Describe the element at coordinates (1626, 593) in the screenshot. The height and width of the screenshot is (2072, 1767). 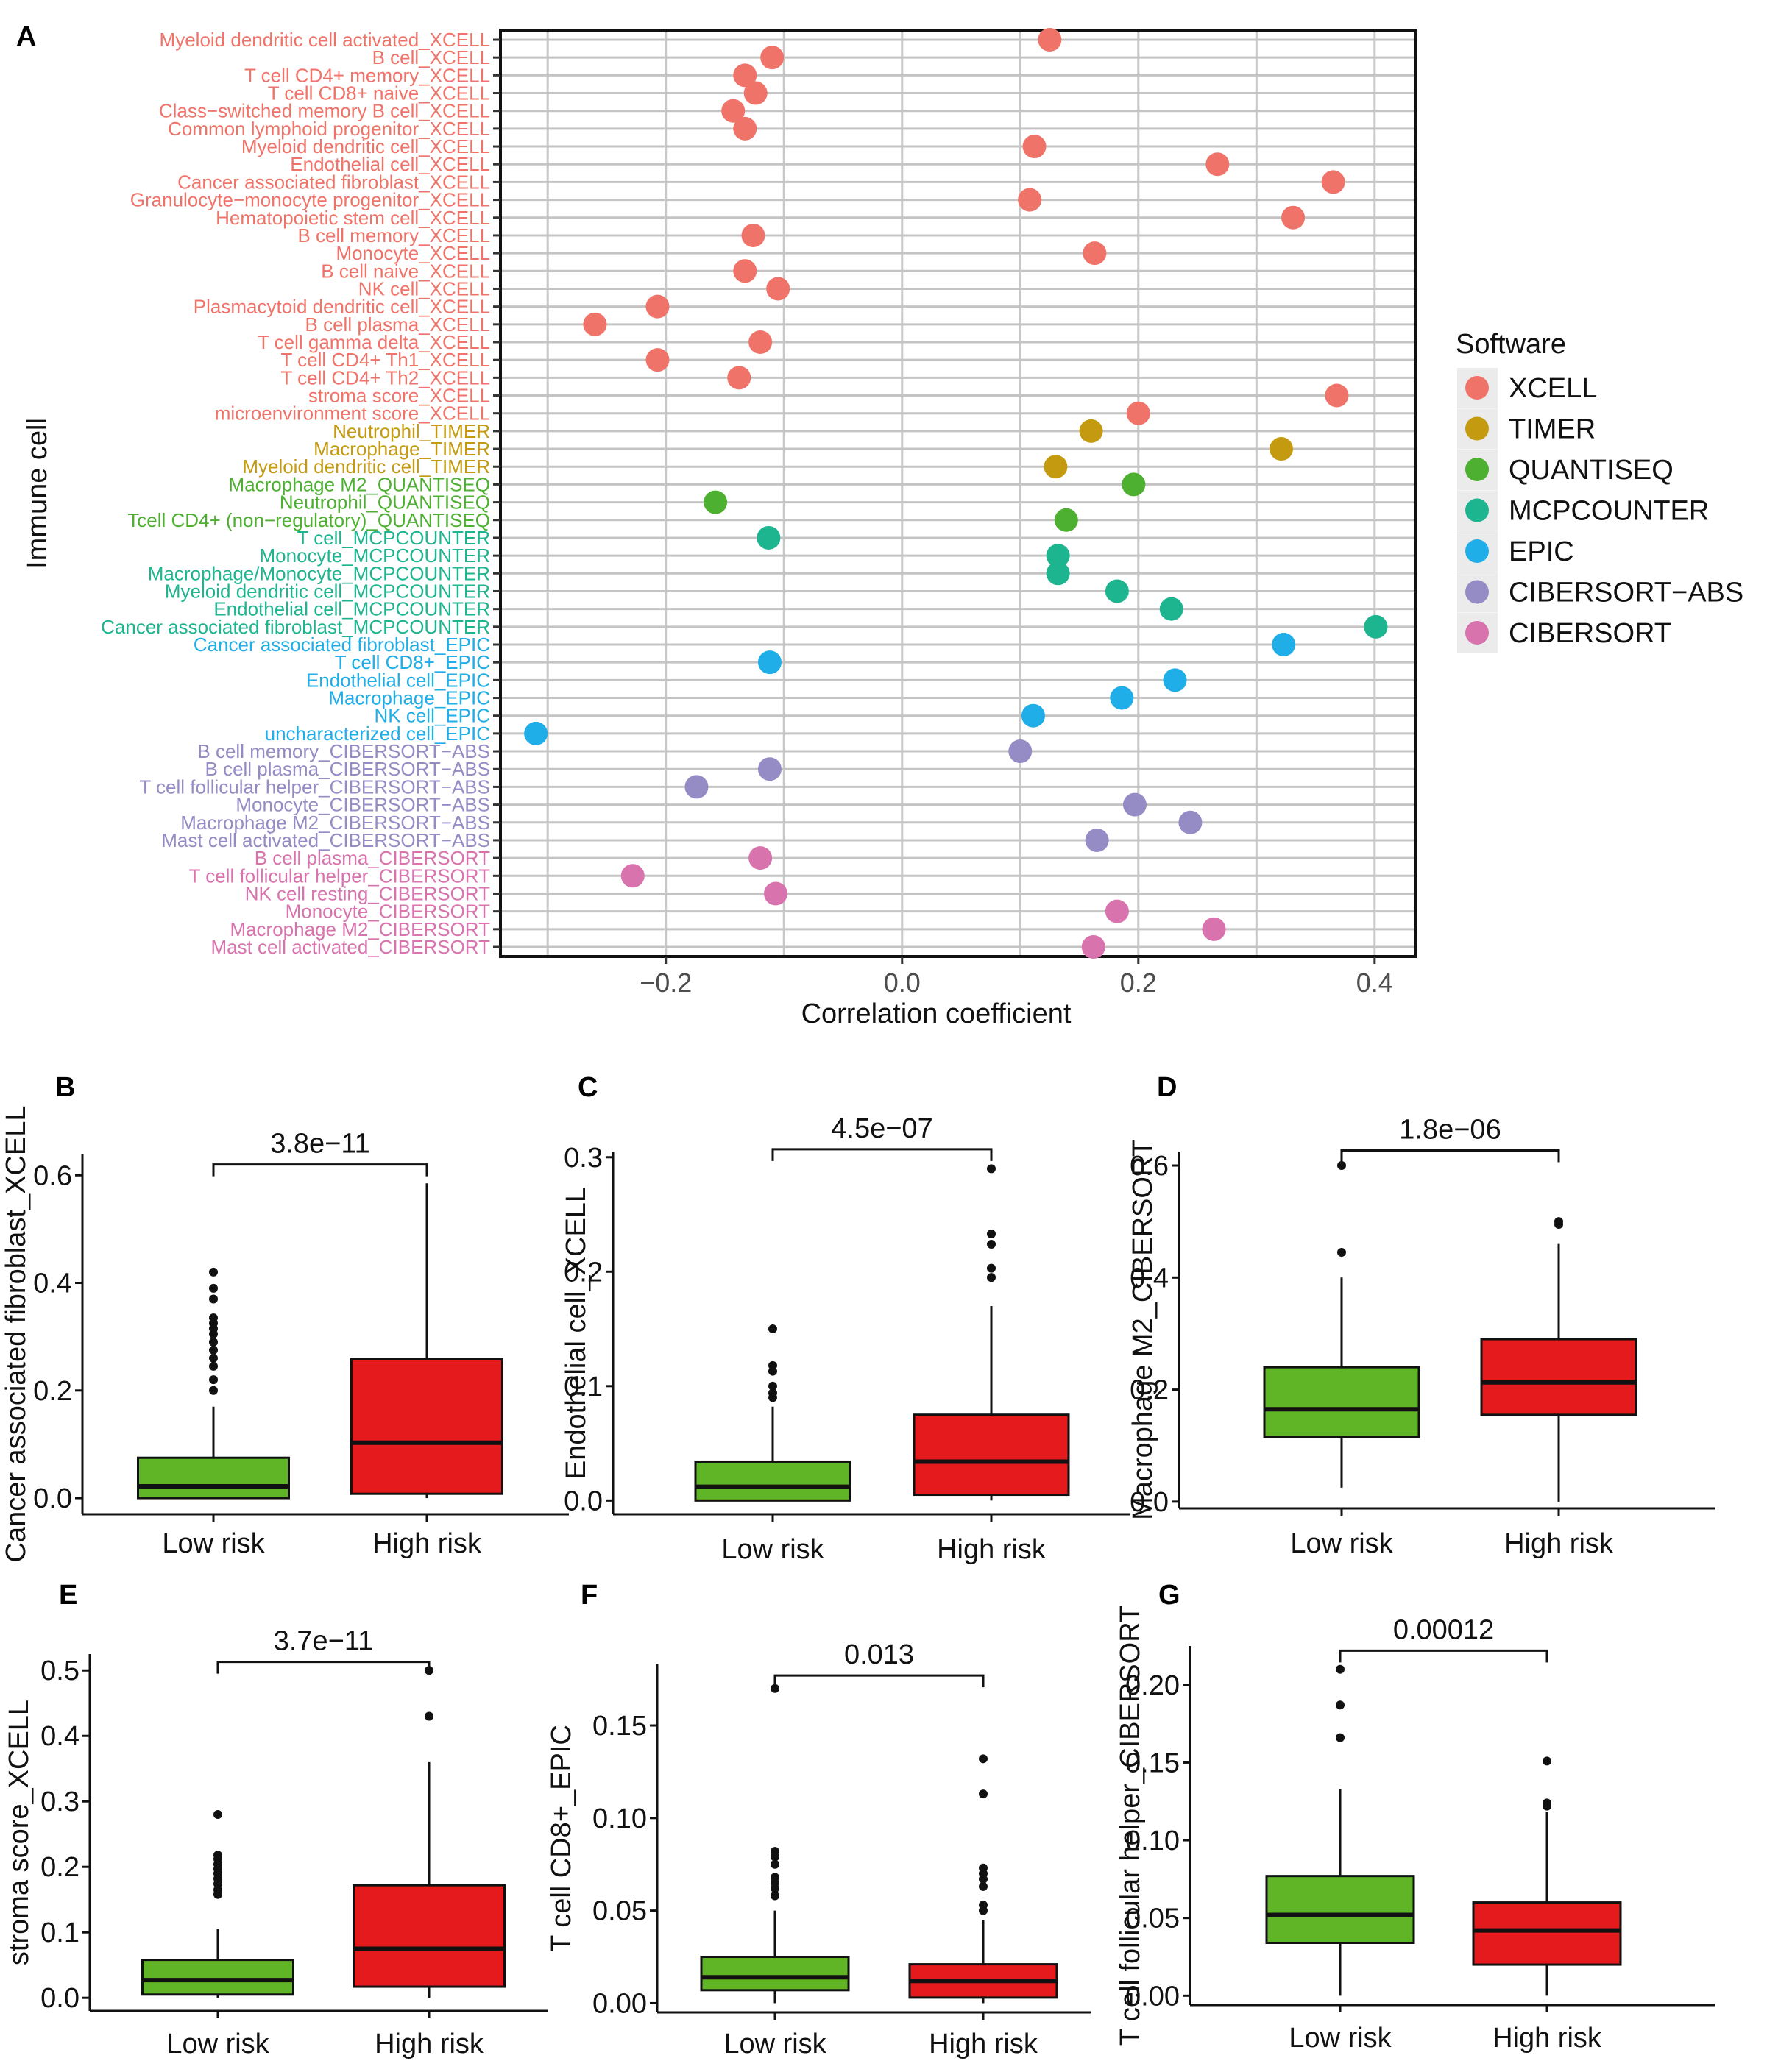
I see `legend-label: CIBERSORT−ABS` at that location.